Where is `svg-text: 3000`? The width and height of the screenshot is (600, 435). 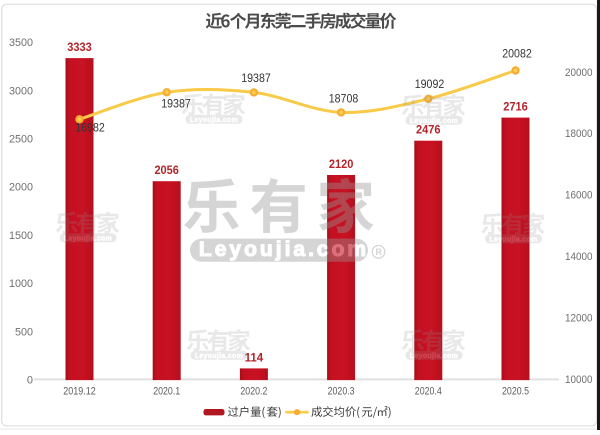 svg-text: 3000 is located at coordinates (21, 91).